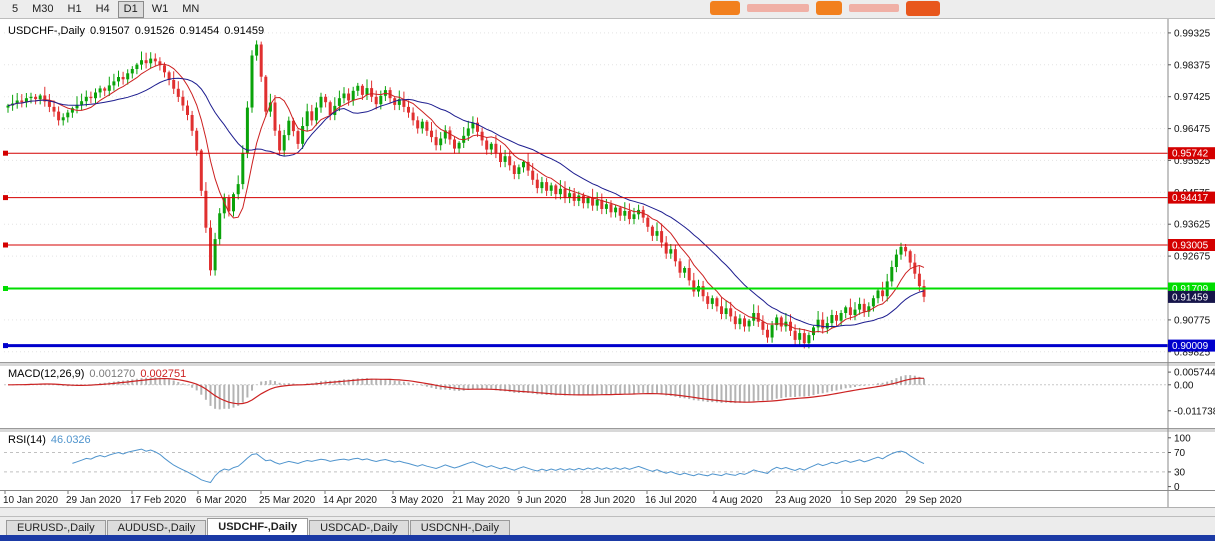 This screenshot has height=541, width=1215. Describe the element at coordinates (1180, 453) in the screenshot. I see `rsi-tick-label: 70` at that location.